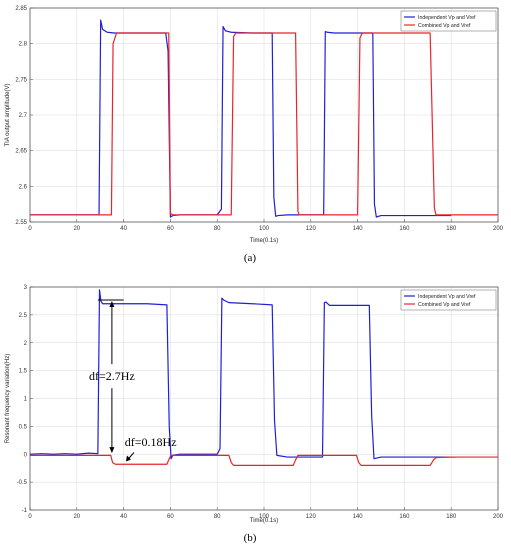 The image size is (511, 550). What do you see at coordinates (498, 229) in the screenshot?
I see `chart-a-x-tick-label: 200` at bounding box center [498, 229].